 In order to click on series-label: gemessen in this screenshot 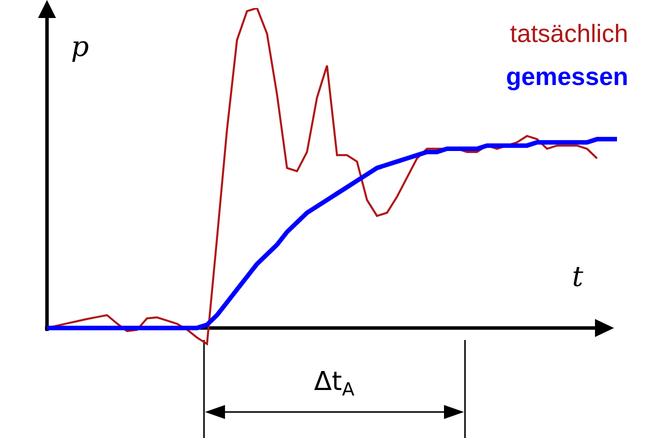, I will do `click(567, 77)`.